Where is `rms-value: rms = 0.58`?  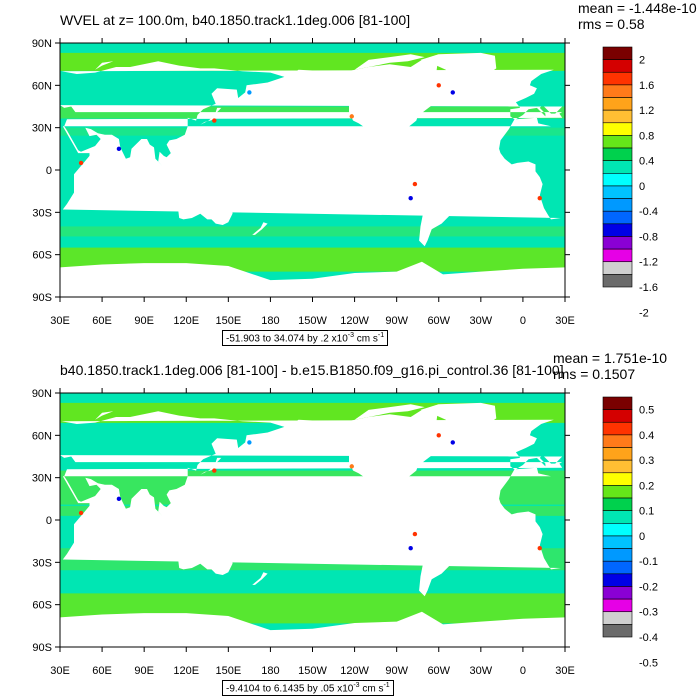
rms-value: rms = 0.58 is located at coordinates (611, 24).